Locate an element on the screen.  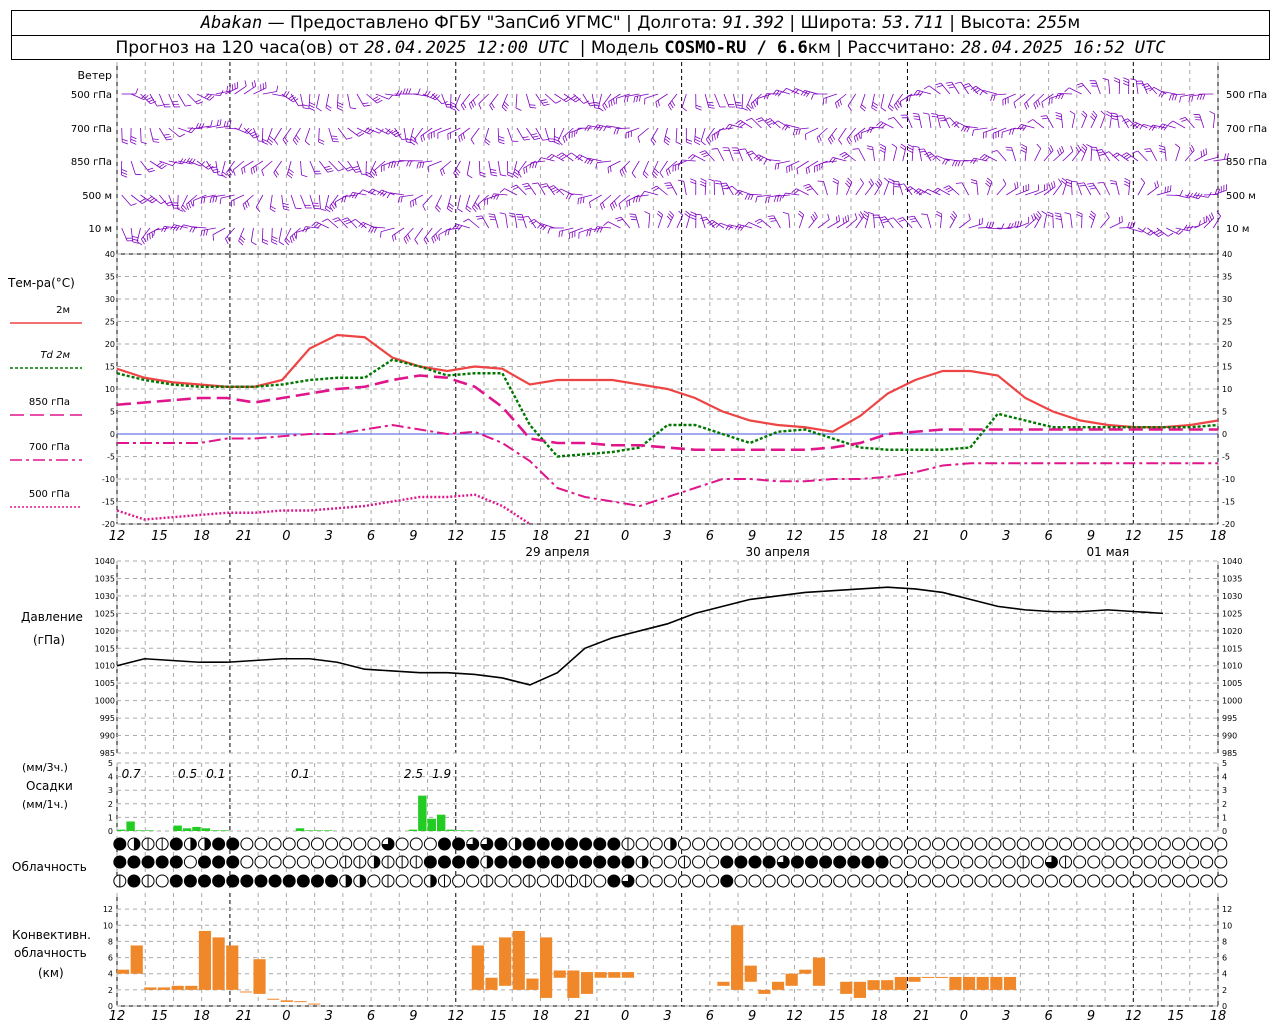
cloud-half is located at coordinates (362, 881).